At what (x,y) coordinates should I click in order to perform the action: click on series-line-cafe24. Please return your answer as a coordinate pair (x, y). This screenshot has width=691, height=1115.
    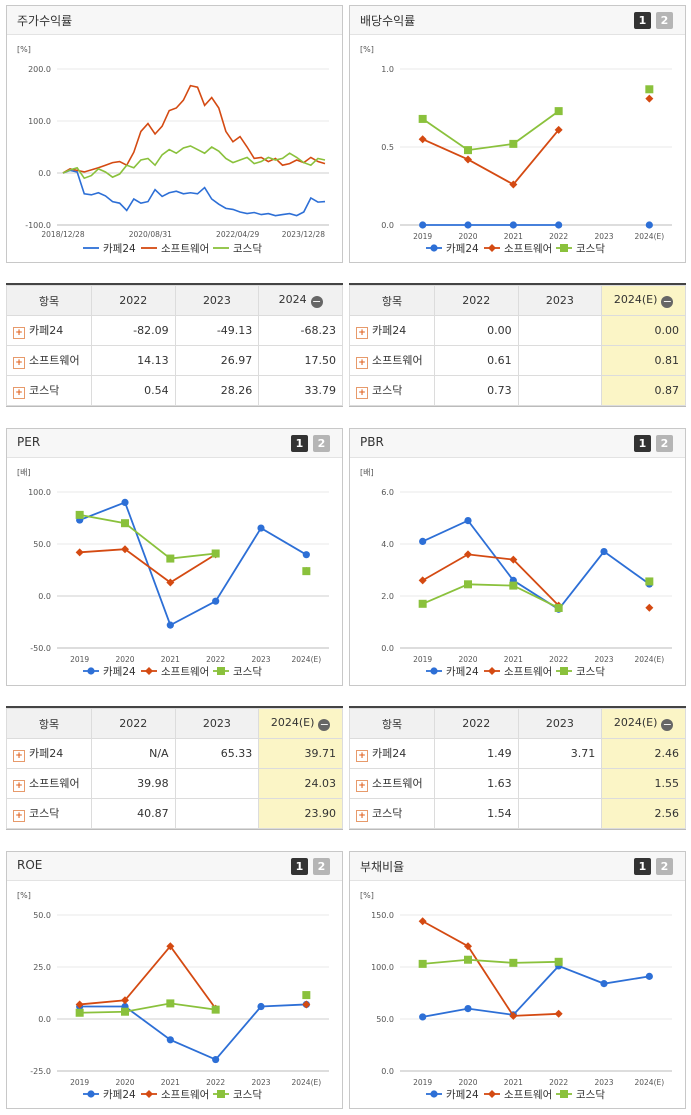
    Looking at the image, I should click on (193, 564).